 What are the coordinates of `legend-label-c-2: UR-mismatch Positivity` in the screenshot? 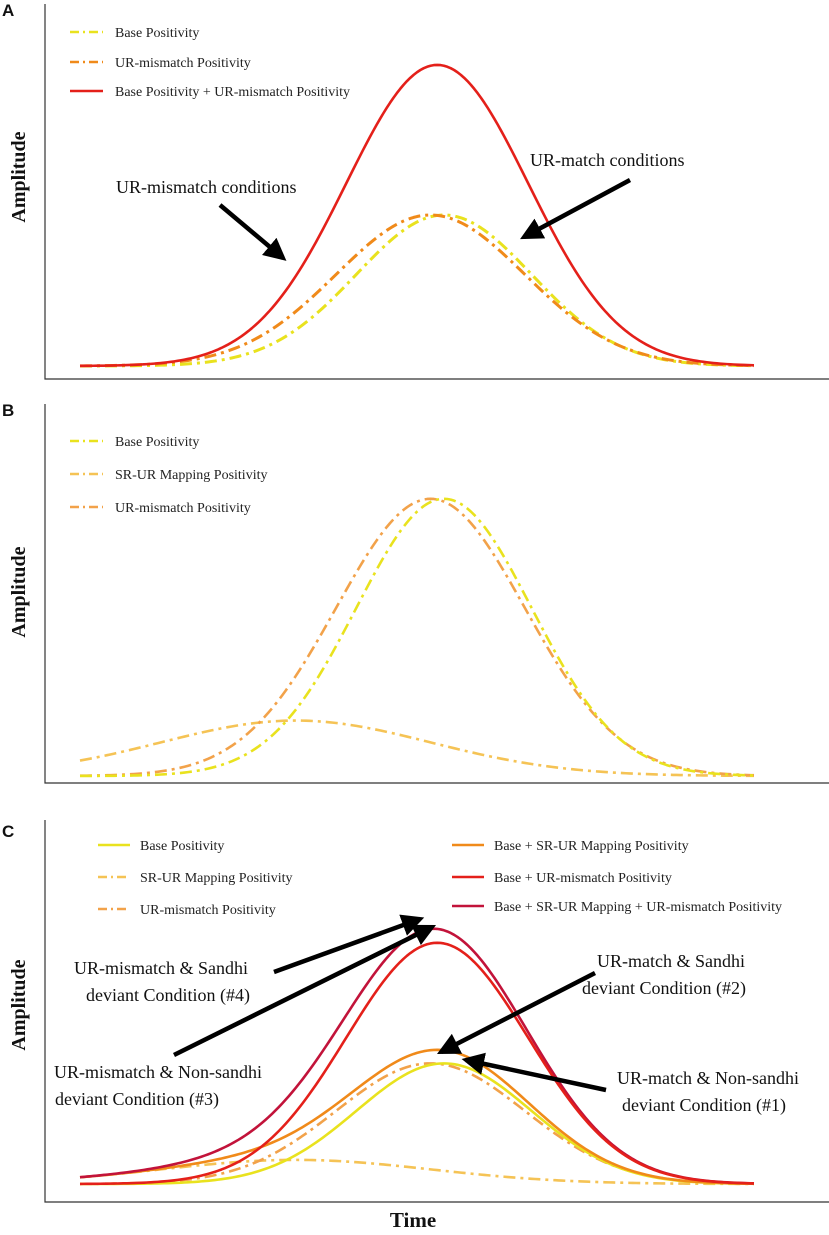 It's located at (208, 910).